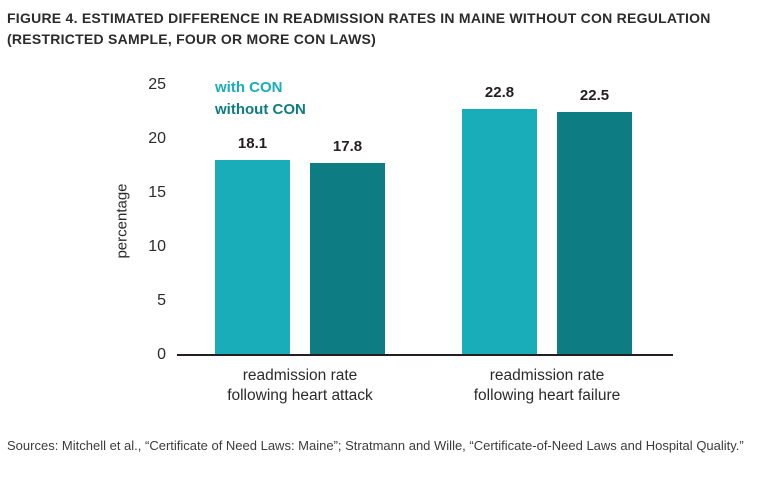 The height and width of the screenshot is (479, 768). I want to click on bar-without-con-following-heart-failure, so click(594, 233).